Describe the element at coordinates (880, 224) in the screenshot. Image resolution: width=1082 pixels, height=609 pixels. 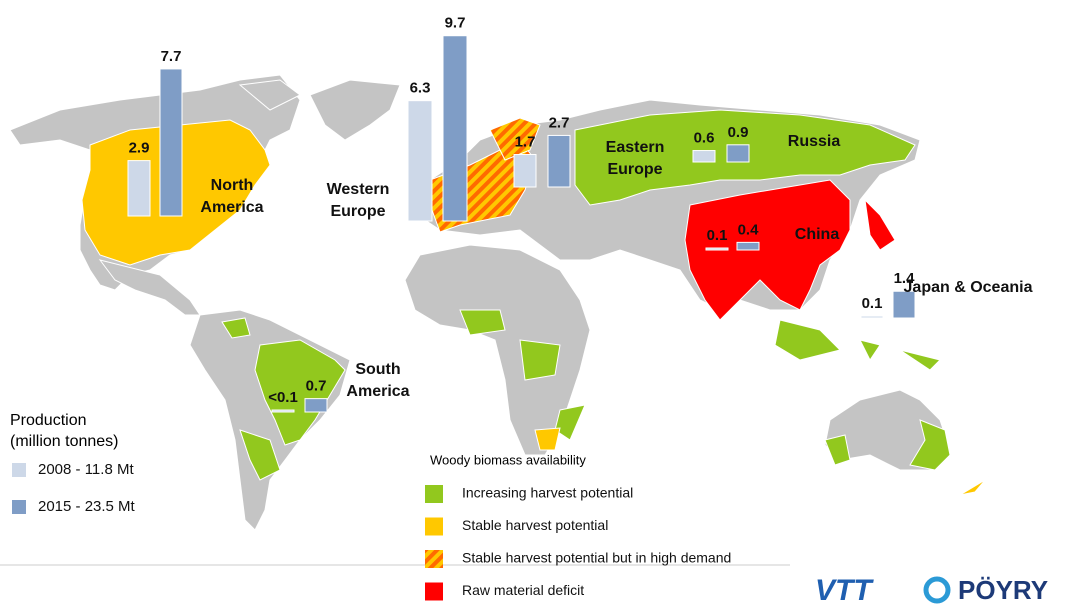
I see `japan` at that location.